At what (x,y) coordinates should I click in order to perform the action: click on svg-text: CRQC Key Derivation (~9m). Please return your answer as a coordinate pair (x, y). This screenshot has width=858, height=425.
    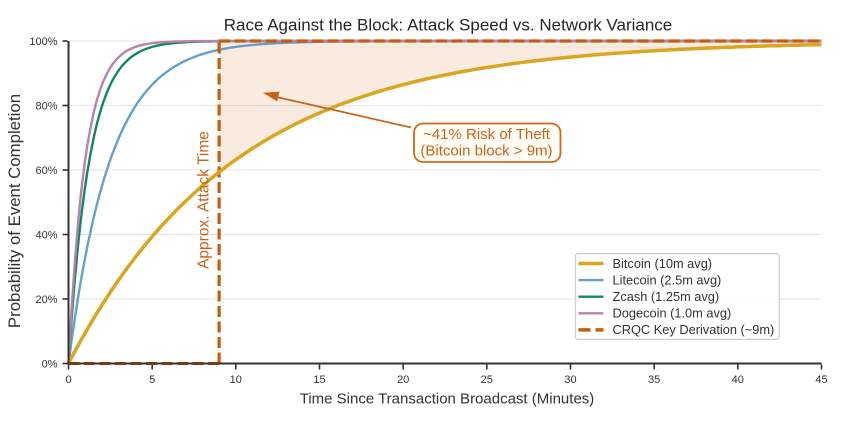
    Looking at the image, I should click on (694, 329).